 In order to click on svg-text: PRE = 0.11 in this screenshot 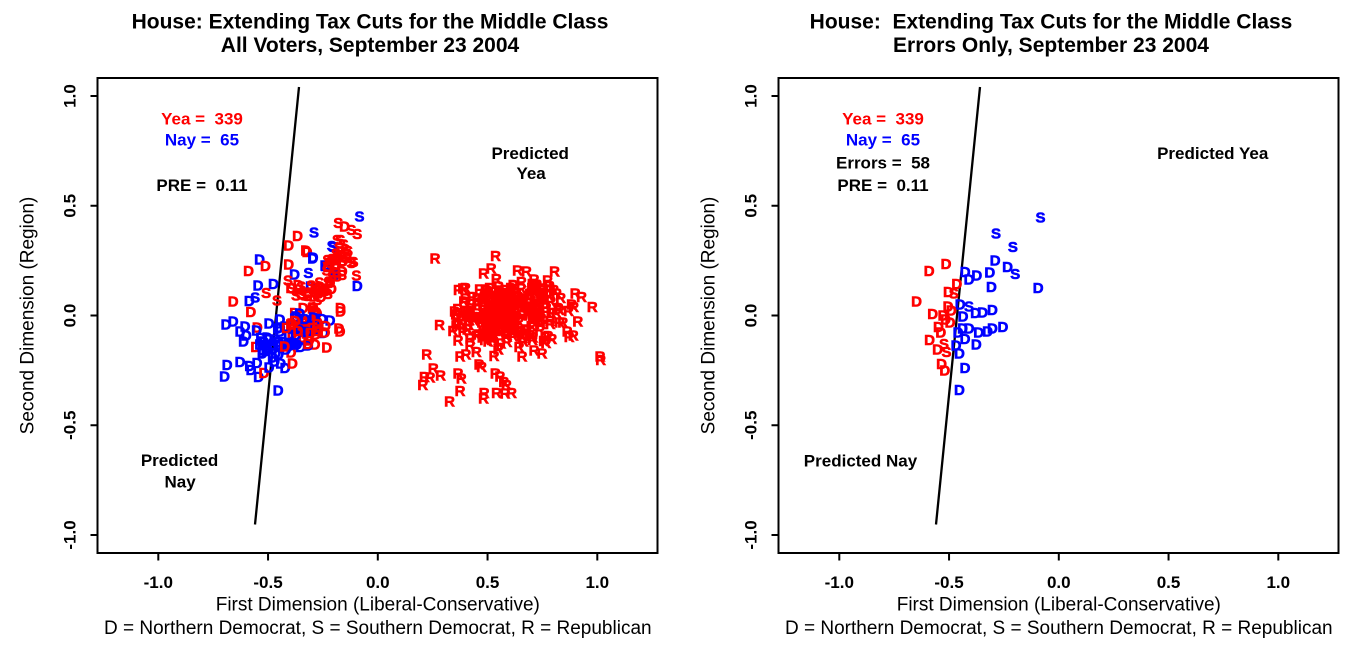, I will do `click(882, 185)`.